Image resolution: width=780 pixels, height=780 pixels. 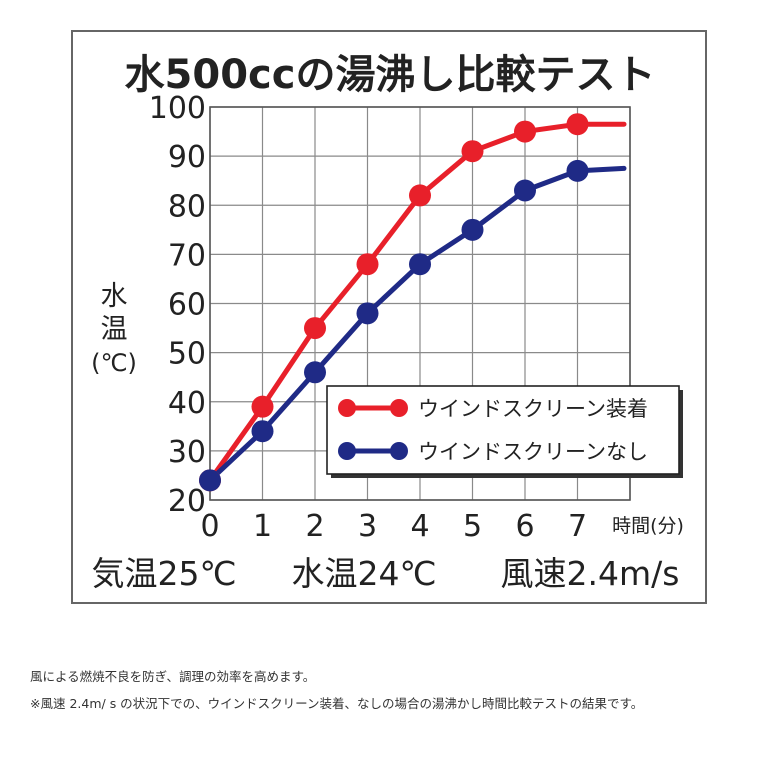 What do you see at coordinates (363, 573) in the screenshot?
I see `condition-label-2: 水温24℃` at bounding box center [363, 573].